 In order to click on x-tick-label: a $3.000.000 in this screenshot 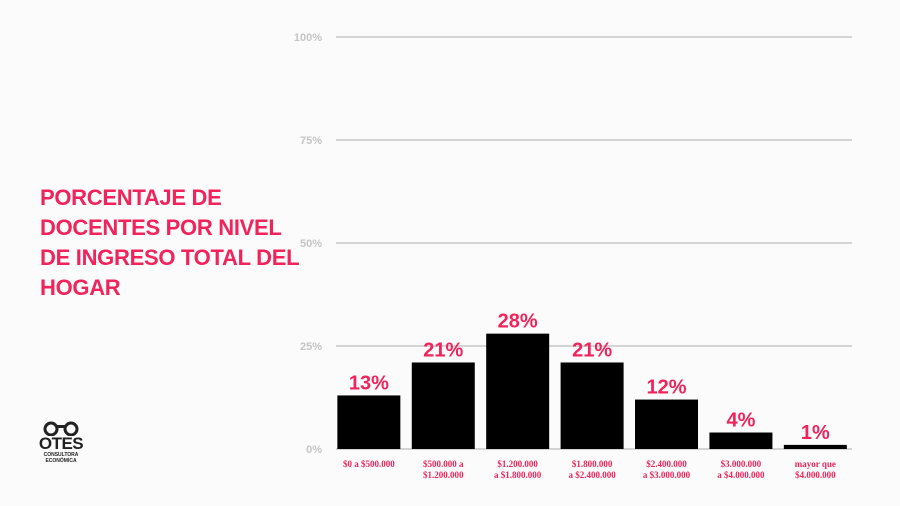, I will do `click(667, 475)`.